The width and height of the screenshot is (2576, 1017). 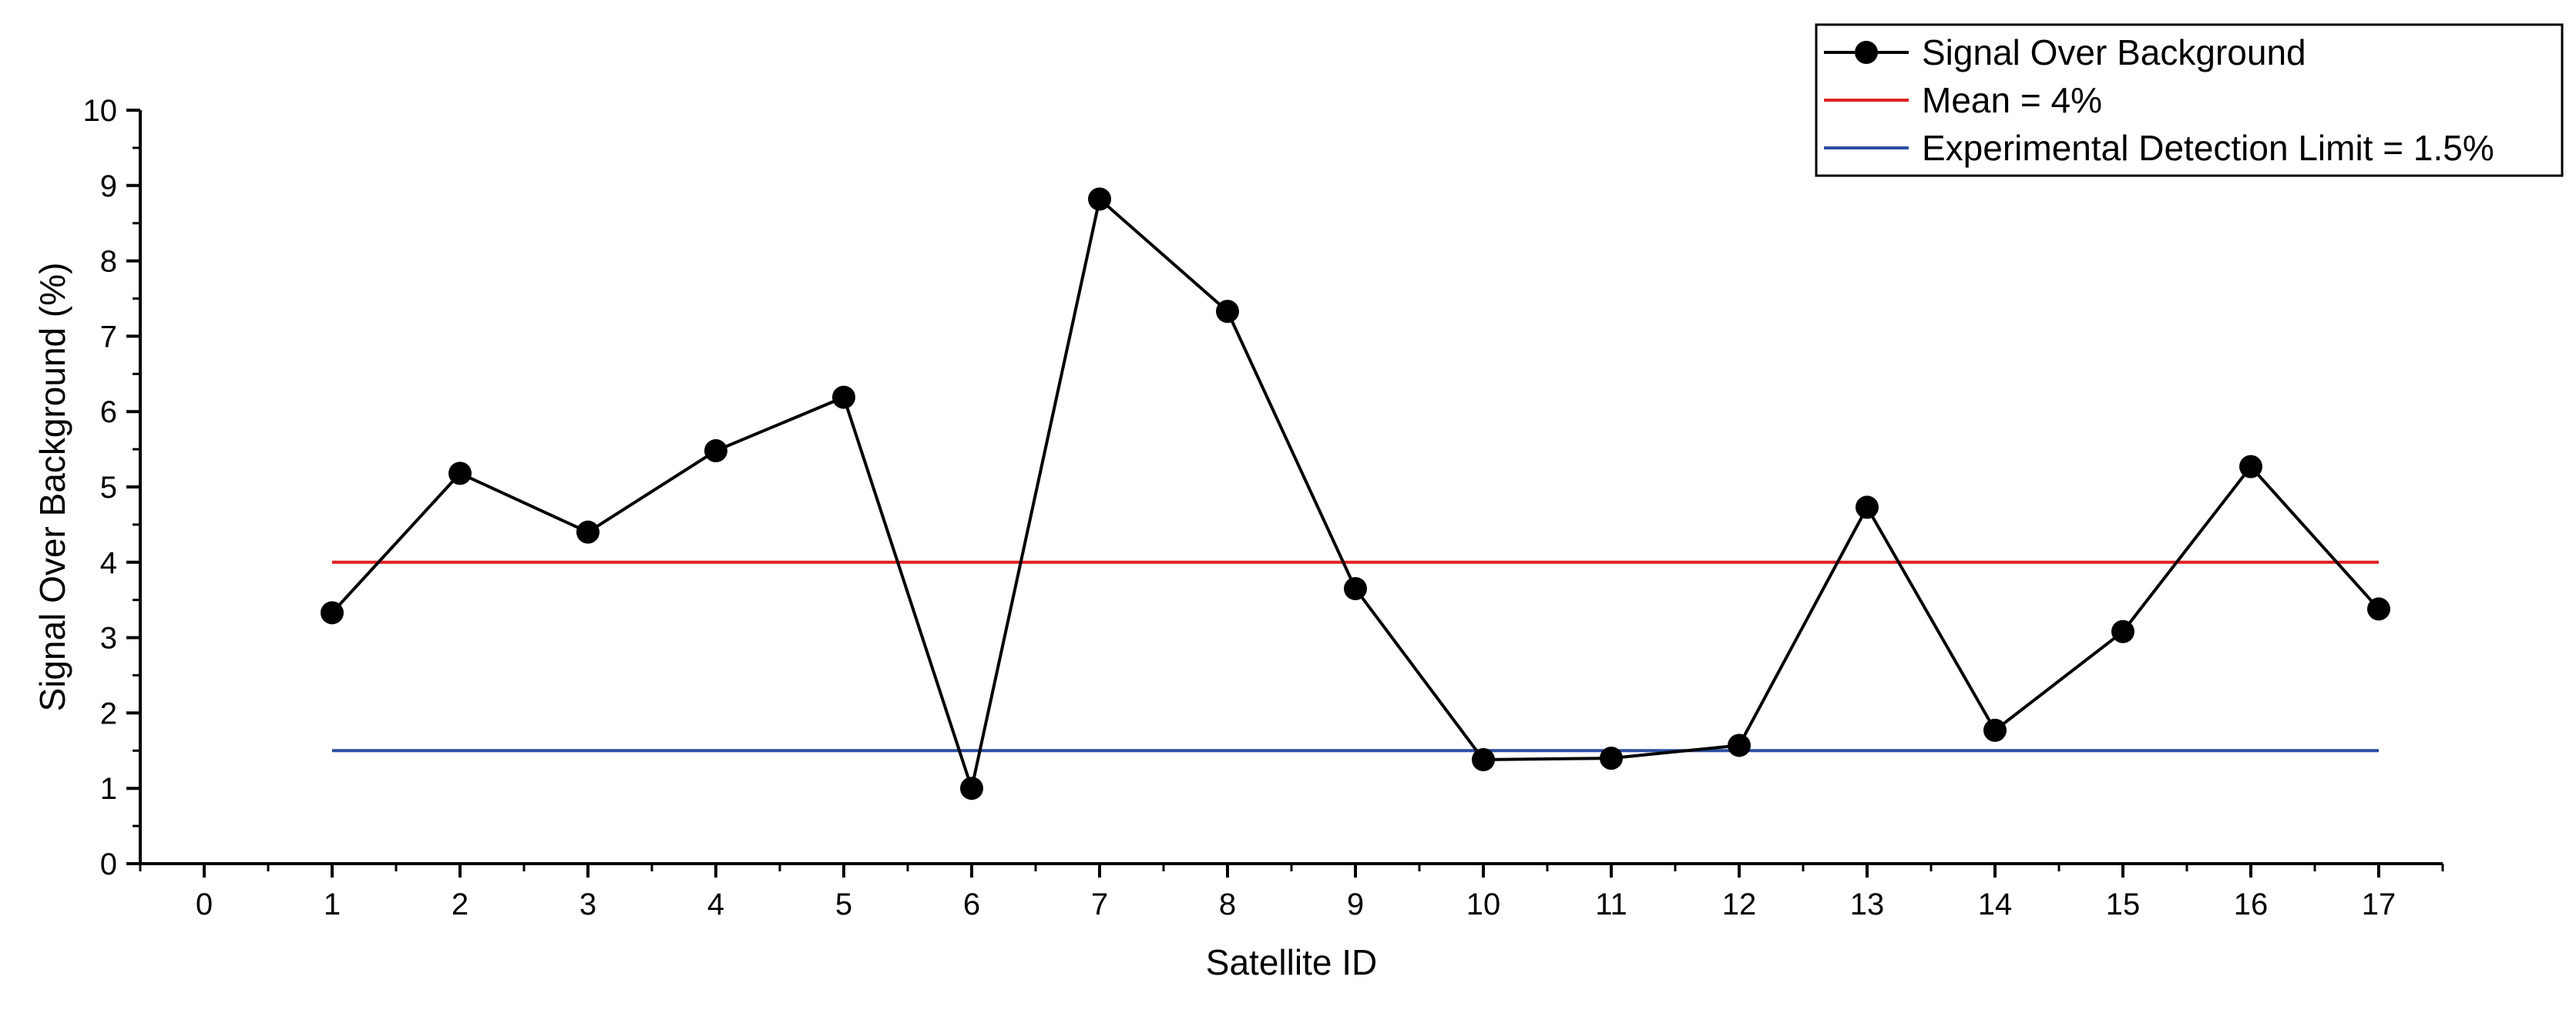 What do you see at coordinates (460, 904) in the screenshot?
I see `x-tick-label: 2` at bounding box center [460, 904].